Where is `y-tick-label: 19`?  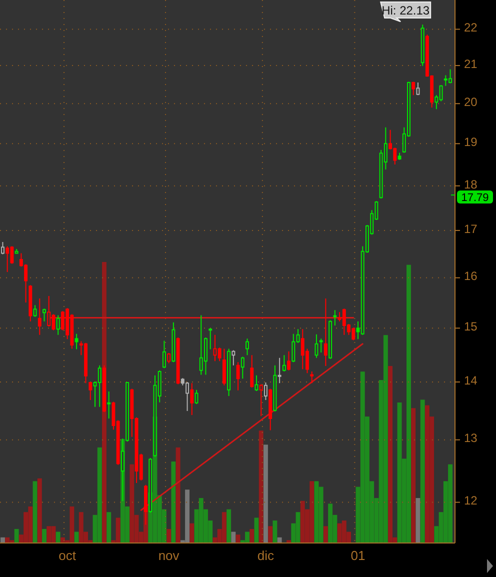 y-tick-label: 19 is located at coordinates (471, 142).